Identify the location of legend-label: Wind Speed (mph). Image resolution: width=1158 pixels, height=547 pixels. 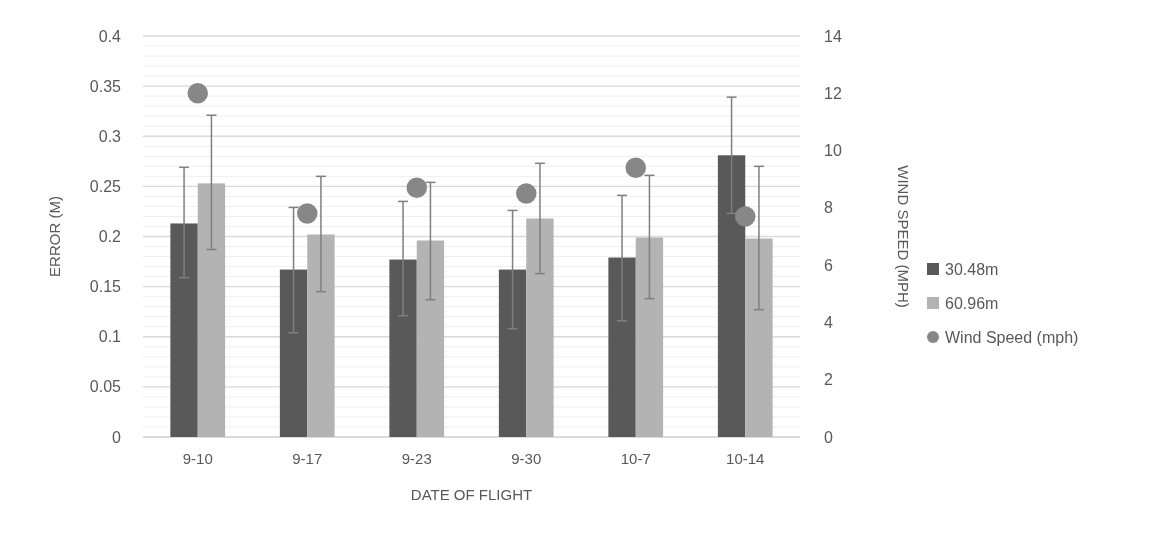
(1012, 337).